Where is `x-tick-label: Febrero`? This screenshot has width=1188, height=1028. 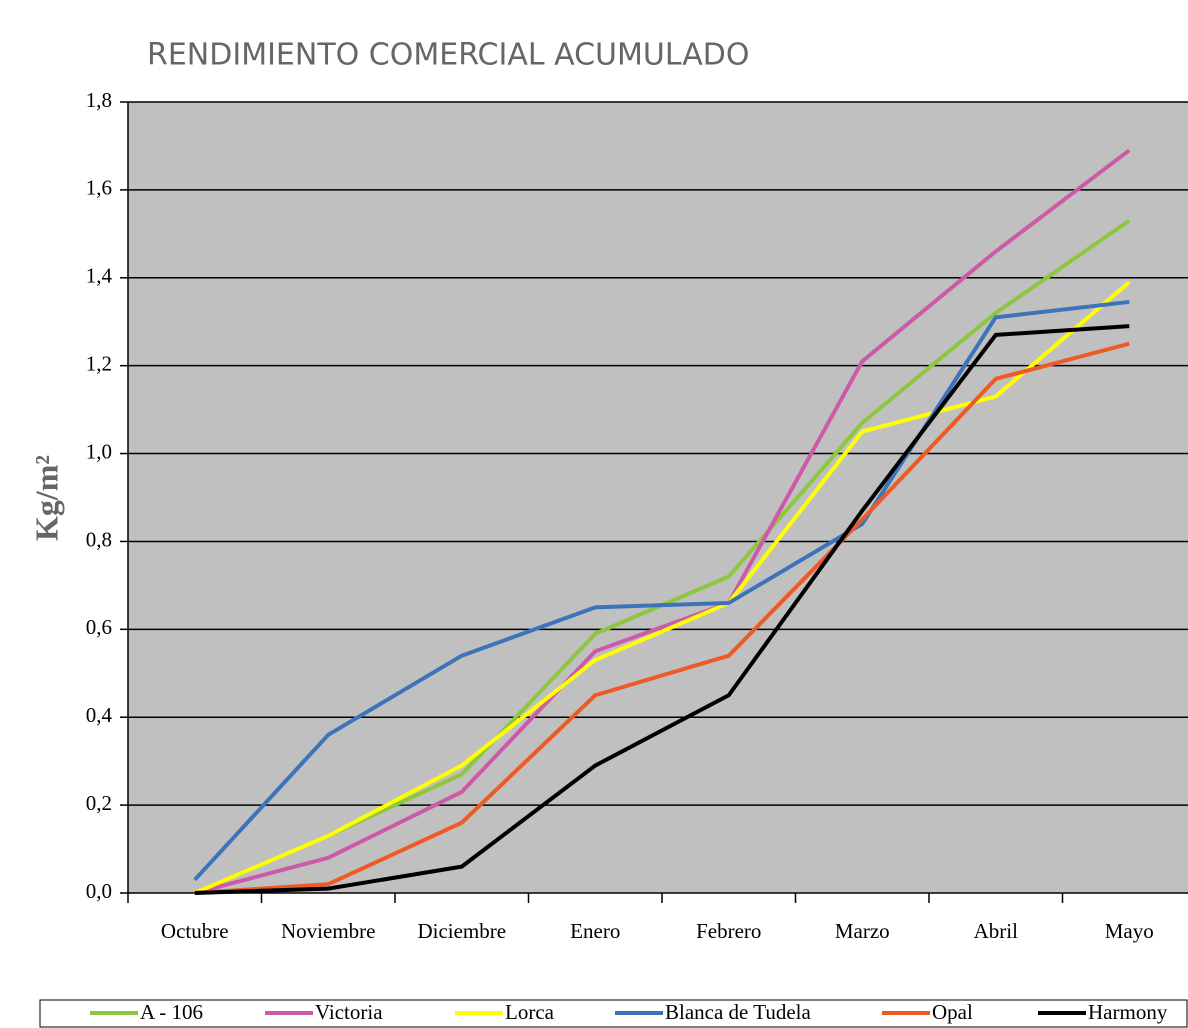 x-tick-label: Febrero is located at coordinates (728, 931).